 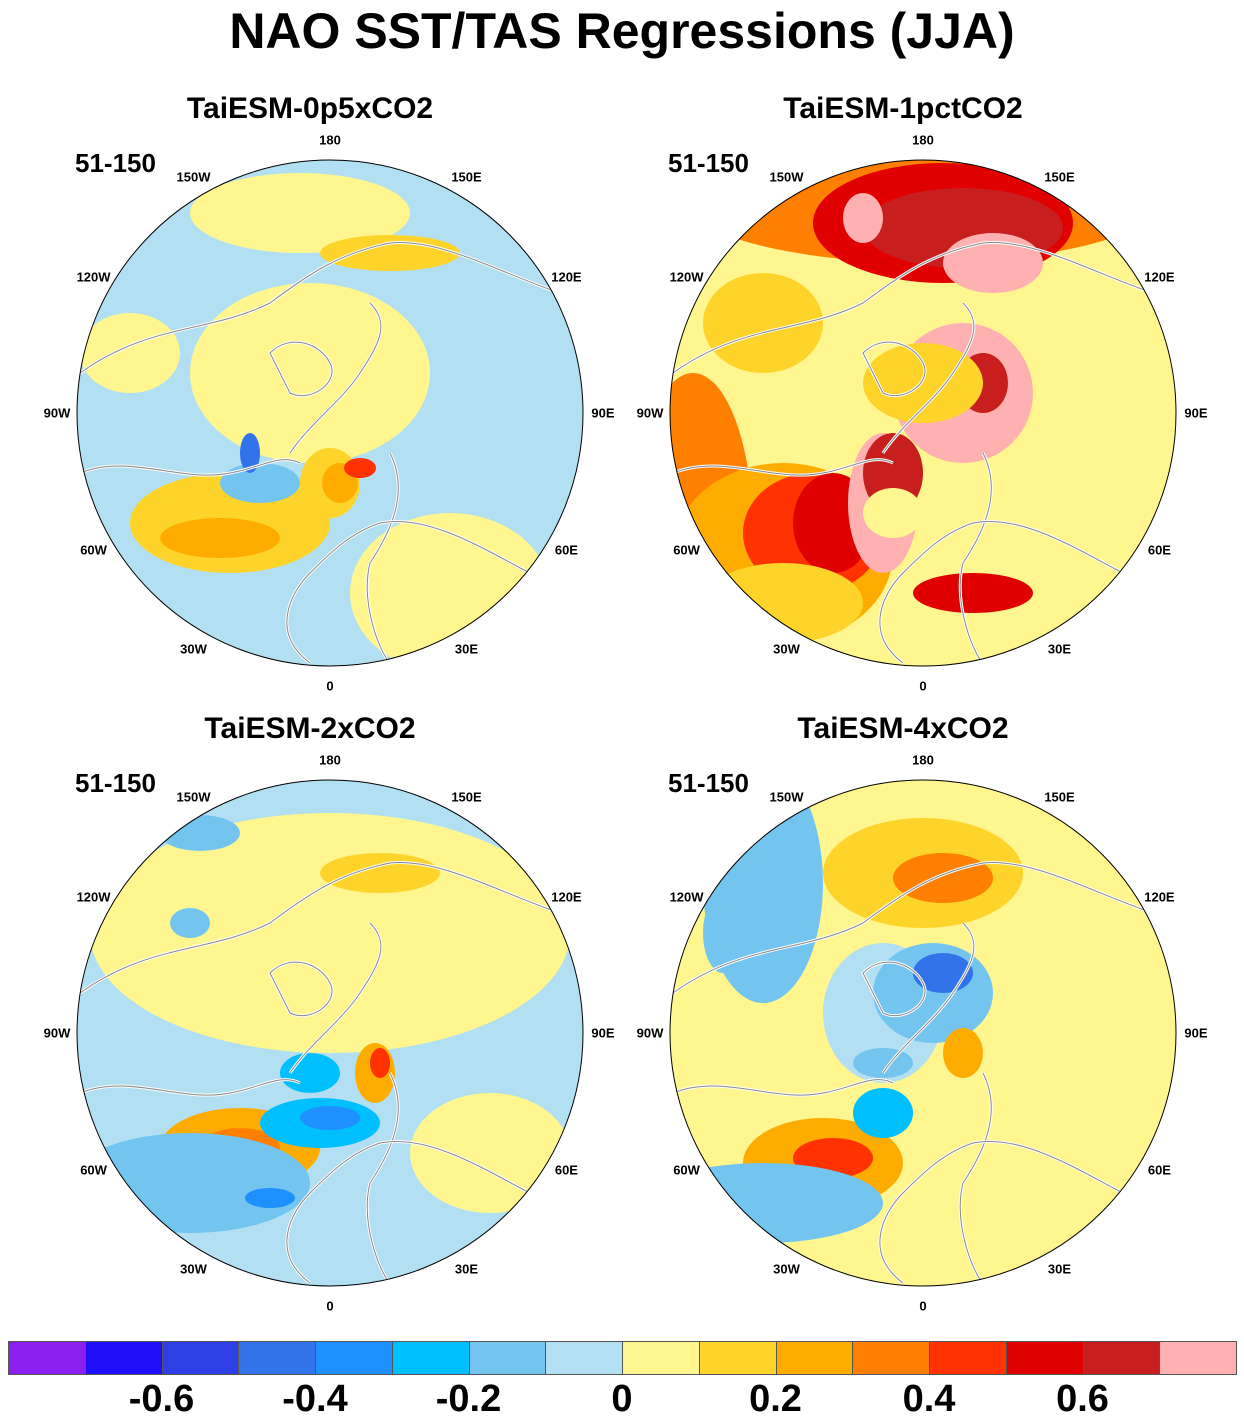 I want to click on colorbar-tick-label: 0.2, so click(x=775, y=1399).